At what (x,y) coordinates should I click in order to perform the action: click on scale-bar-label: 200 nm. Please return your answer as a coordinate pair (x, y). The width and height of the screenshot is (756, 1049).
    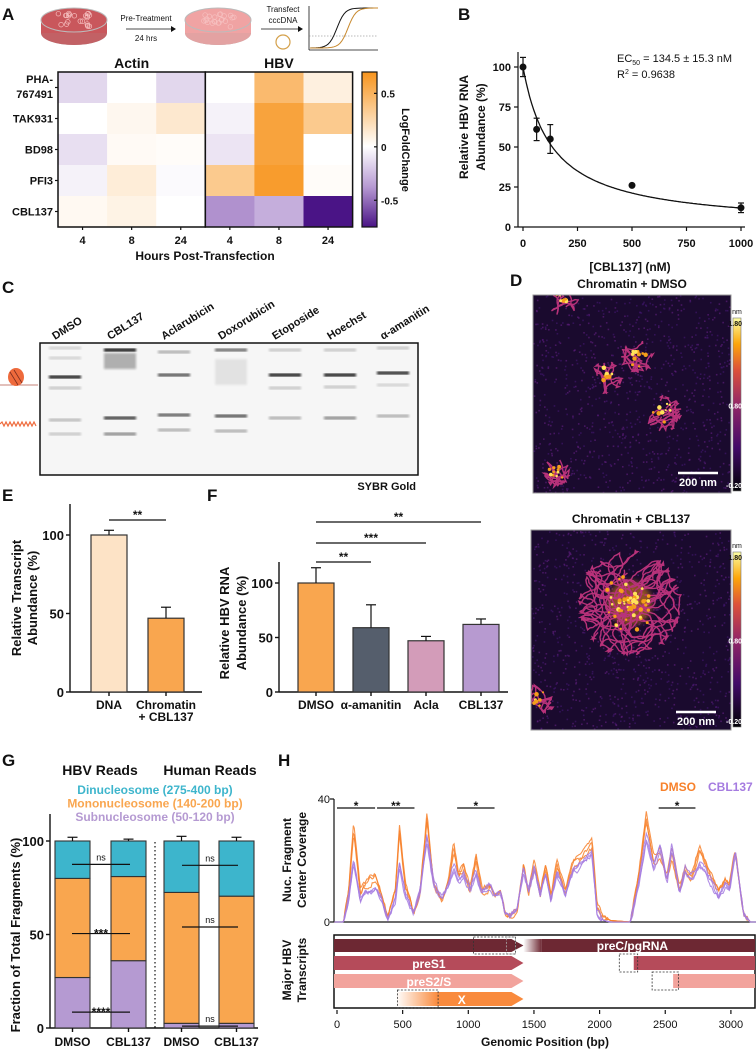
    Looking at the image, I should click on (698, 483).